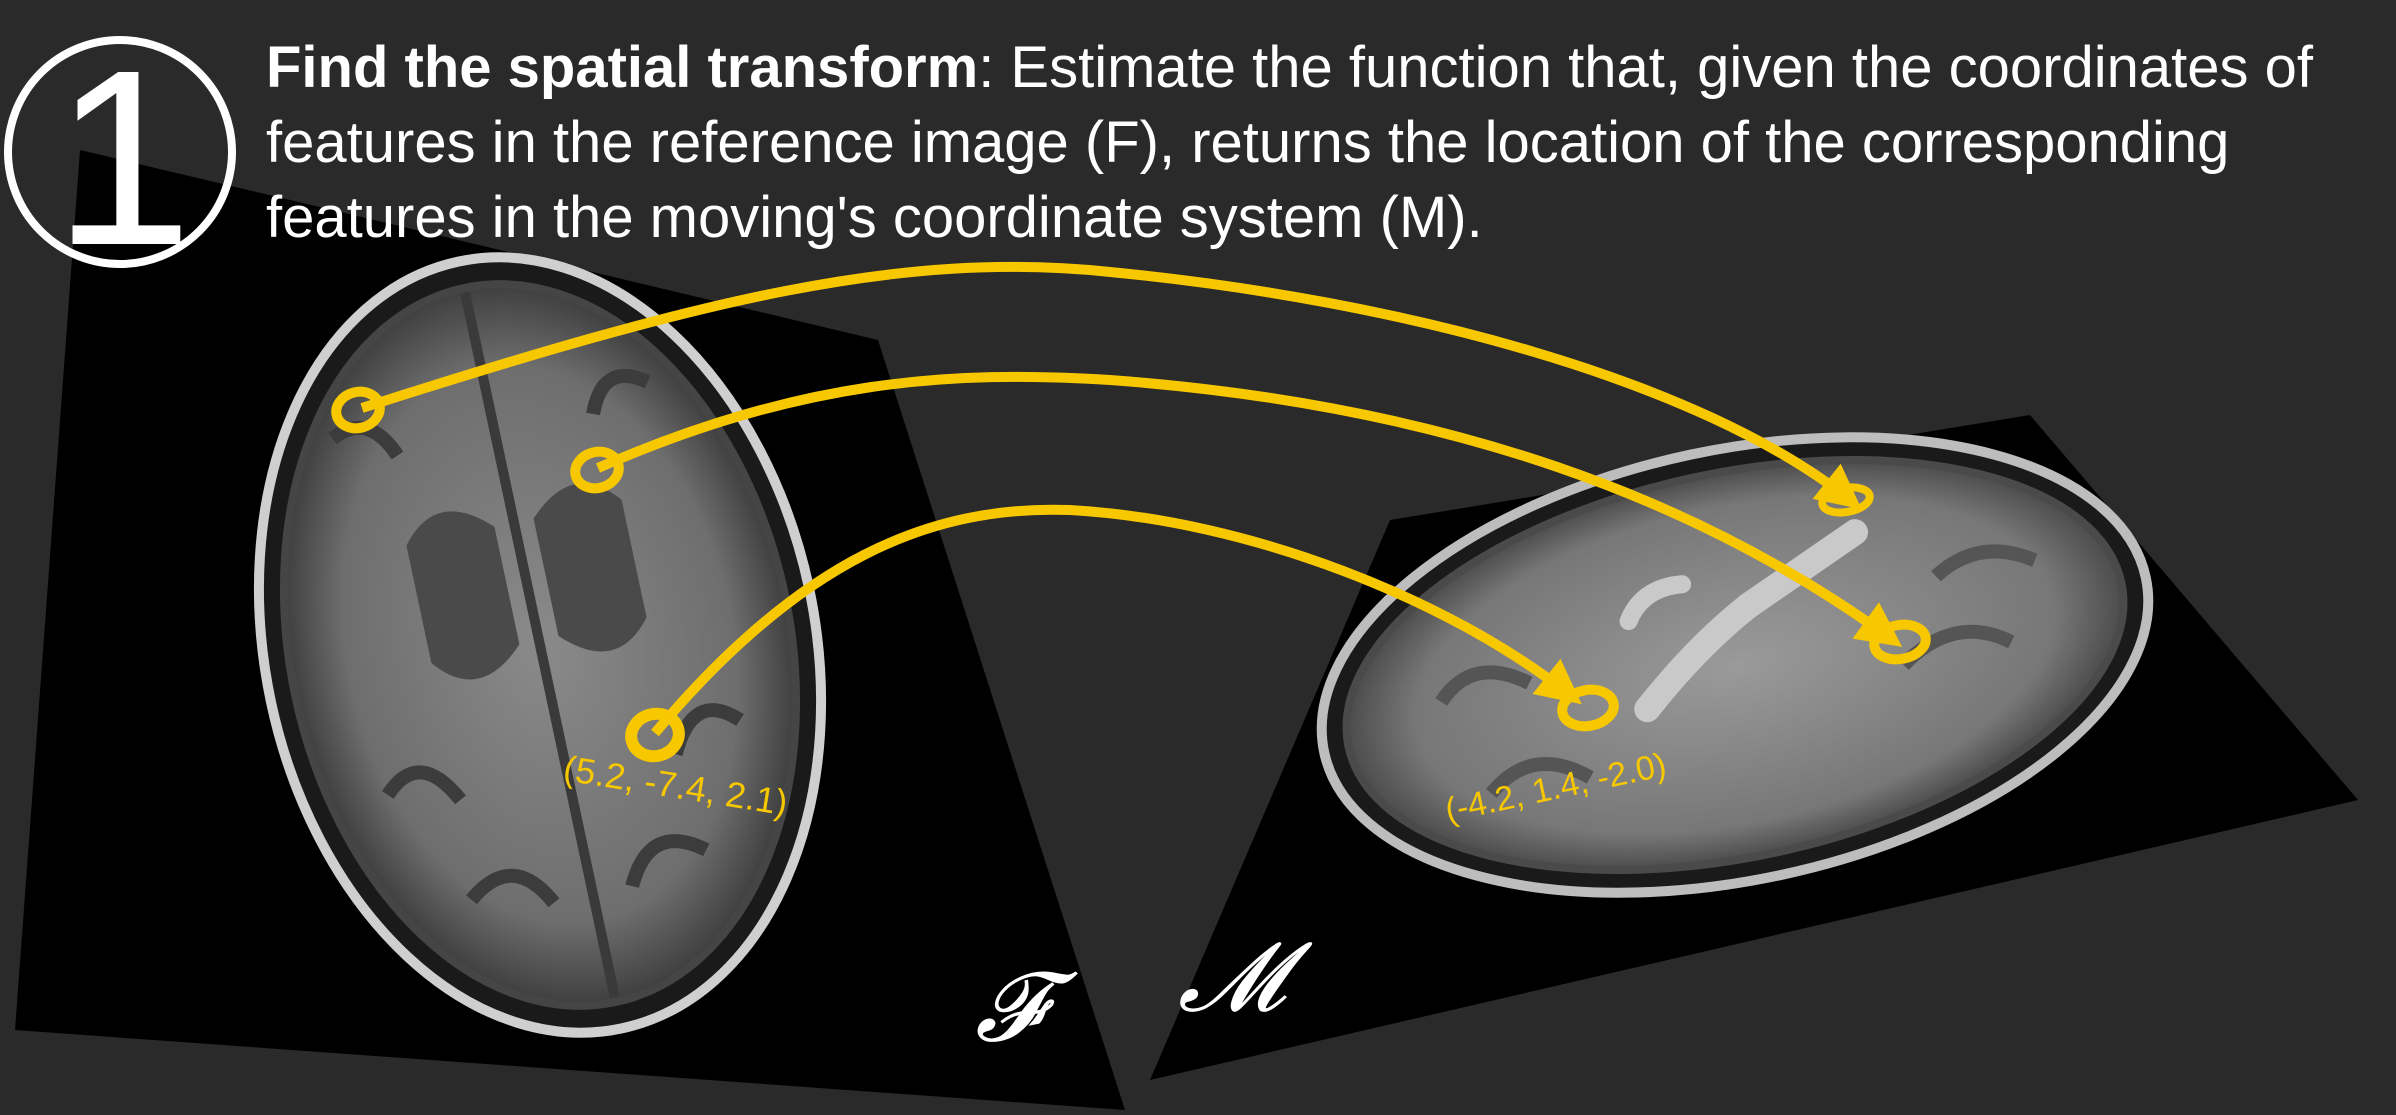  Describe the element at coordinates (120, 158) in the screenshot. I see `step-number-badge: 1` at that location.